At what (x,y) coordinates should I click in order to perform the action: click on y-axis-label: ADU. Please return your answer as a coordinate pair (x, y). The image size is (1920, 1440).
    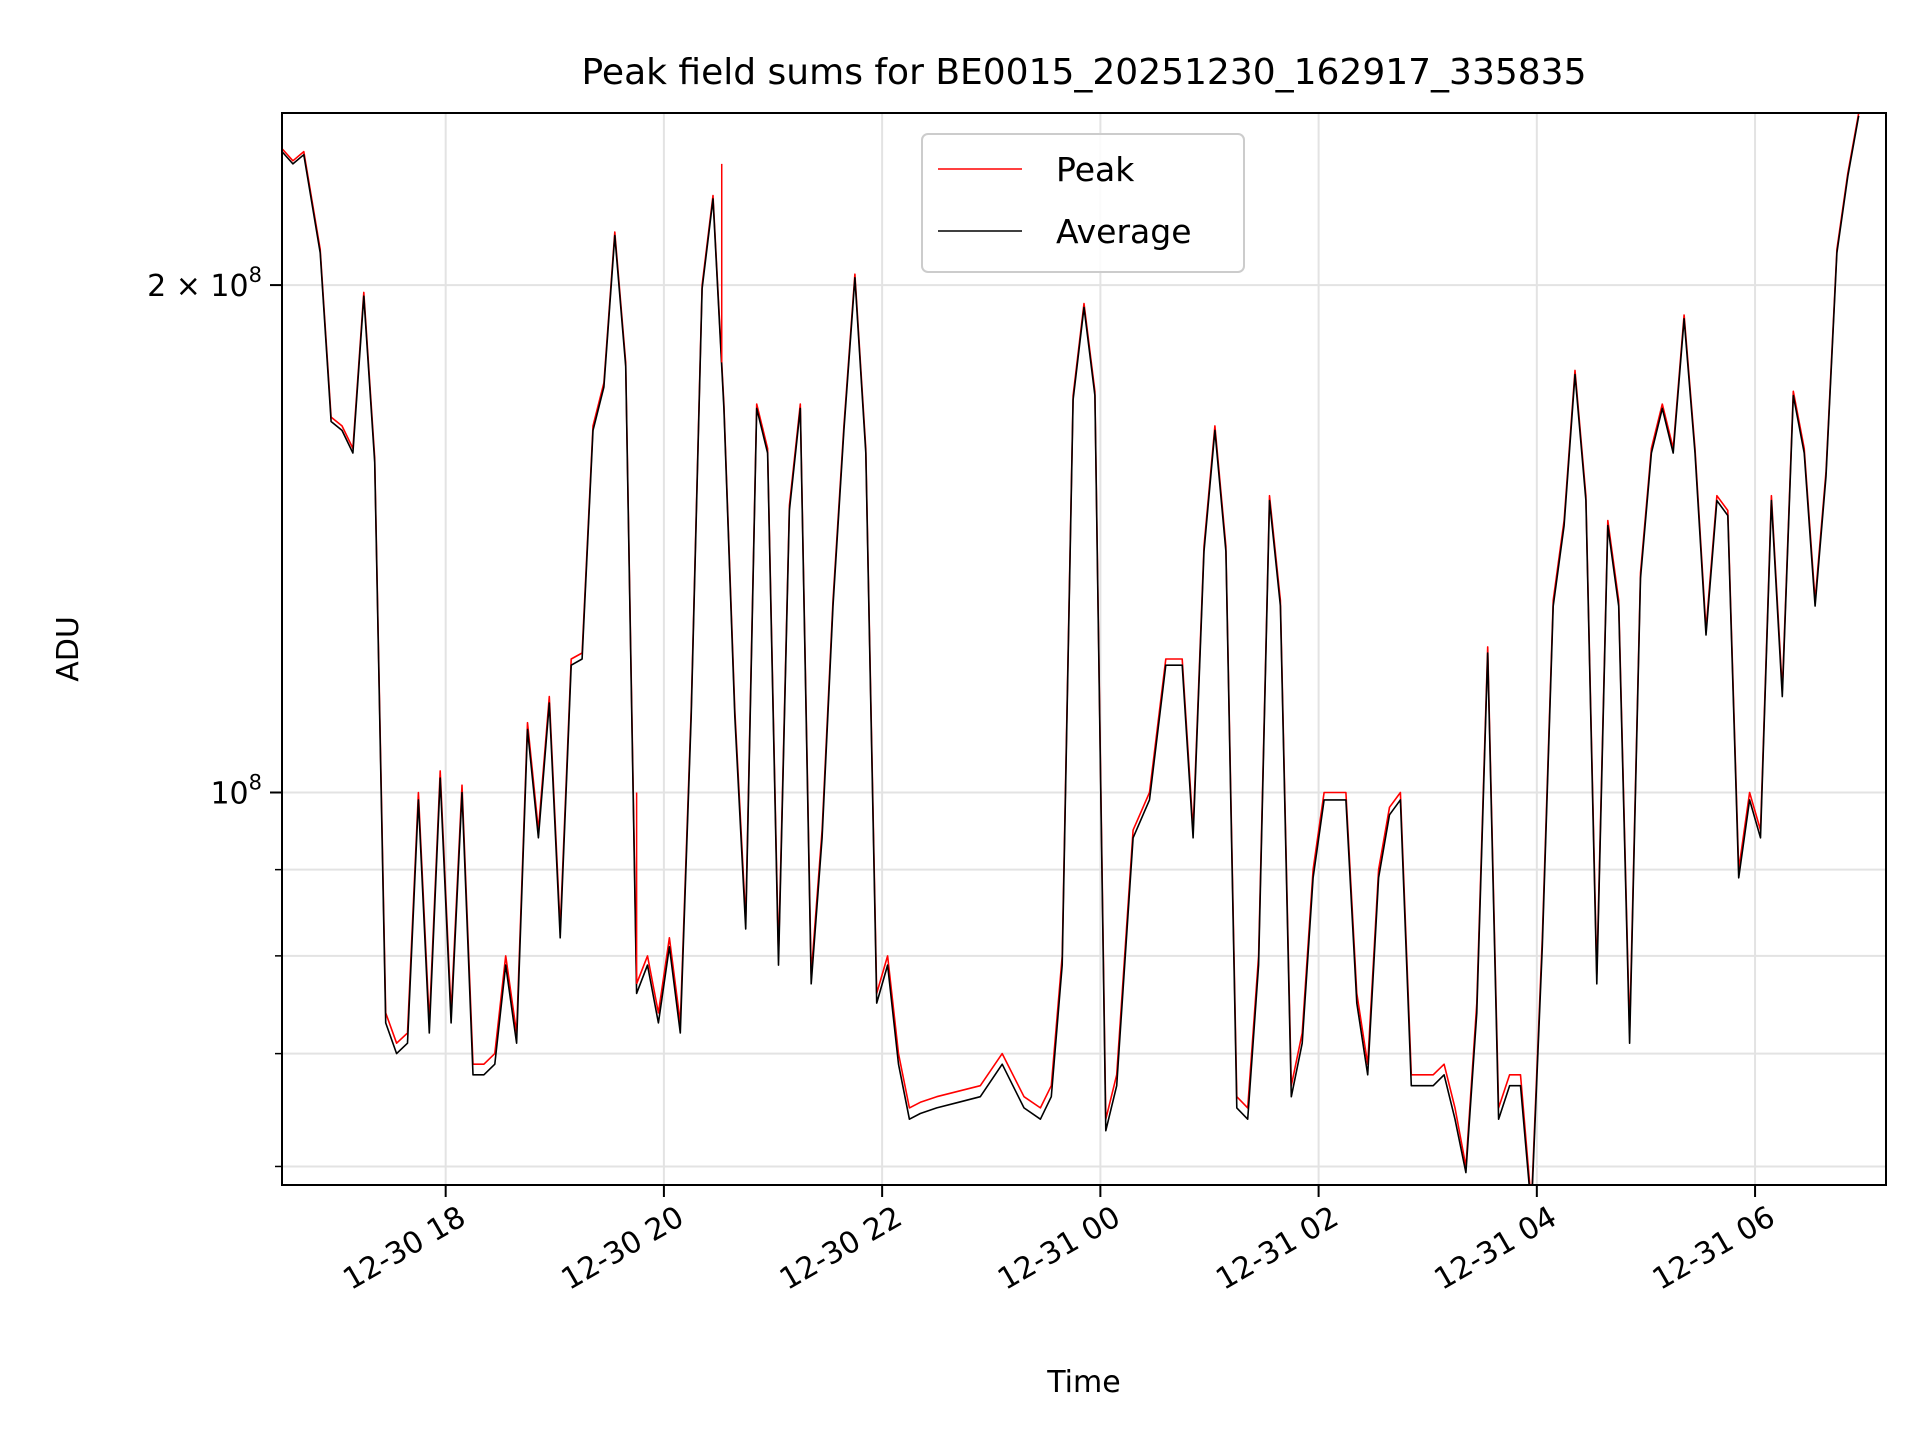
    Looking at the image, I should click on (68, 649).